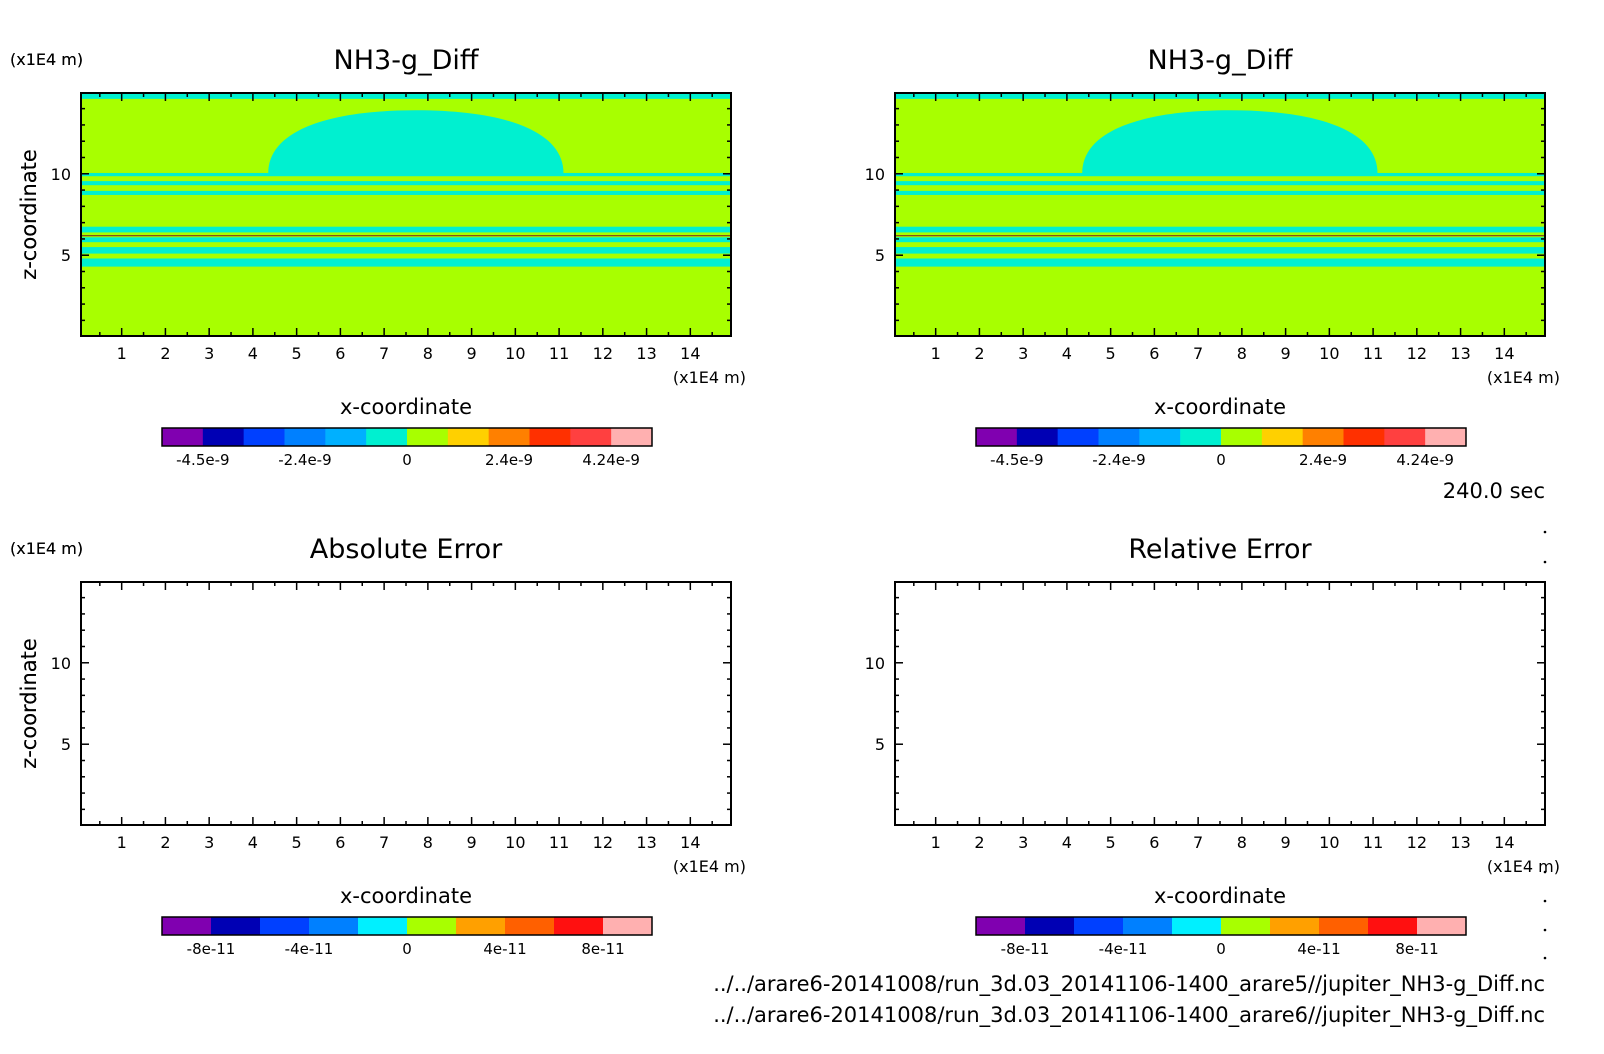  I want to click on colorbar-label: 0, so click(1221, 949).